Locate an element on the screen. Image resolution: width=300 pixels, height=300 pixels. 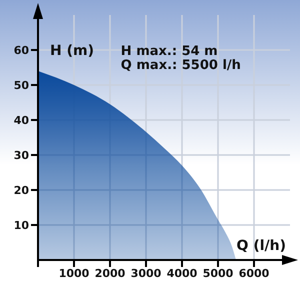
x-tick-label: 5000 is located at coordinates (218, 273).